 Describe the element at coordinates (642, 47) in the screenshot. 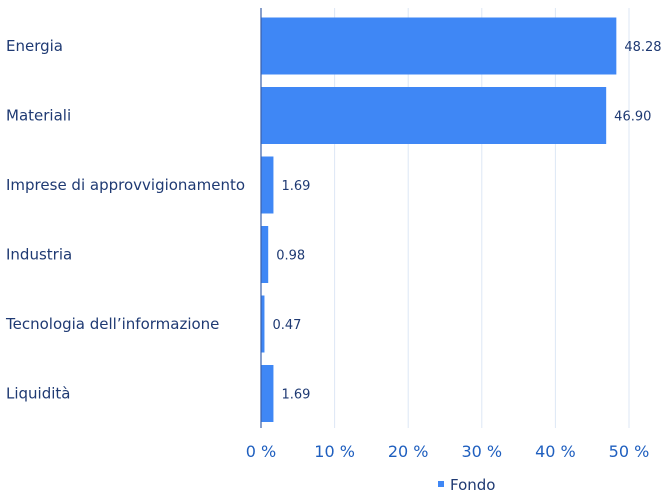

I see `value-label: 48.28` at that location.